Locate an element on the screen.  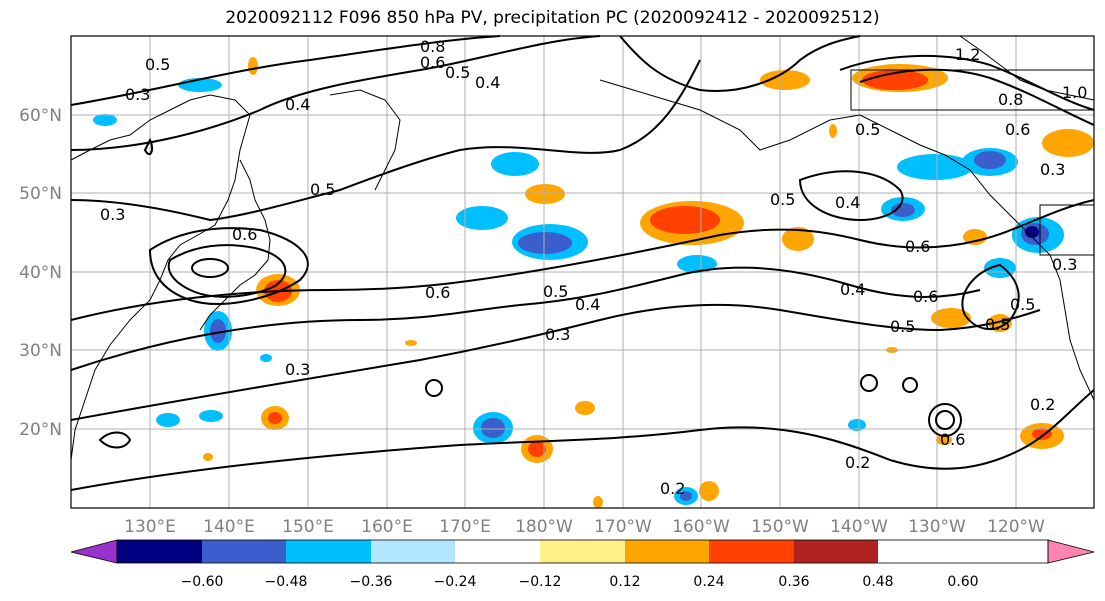
lon-tick: 180°W is located at coordinates (544, 527).